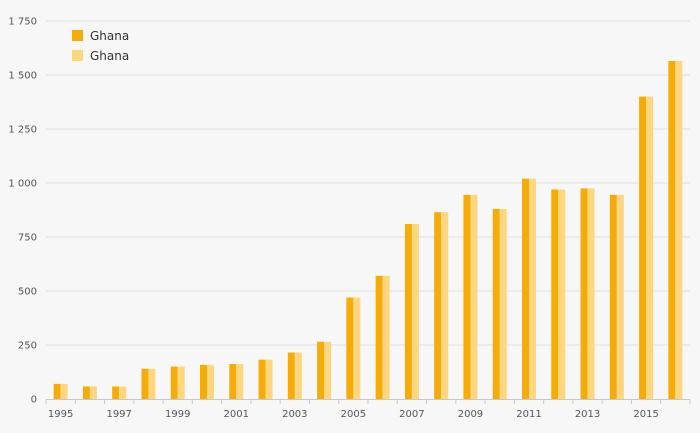  I want to click on x-tick-label: 2003, so click(294, 414).